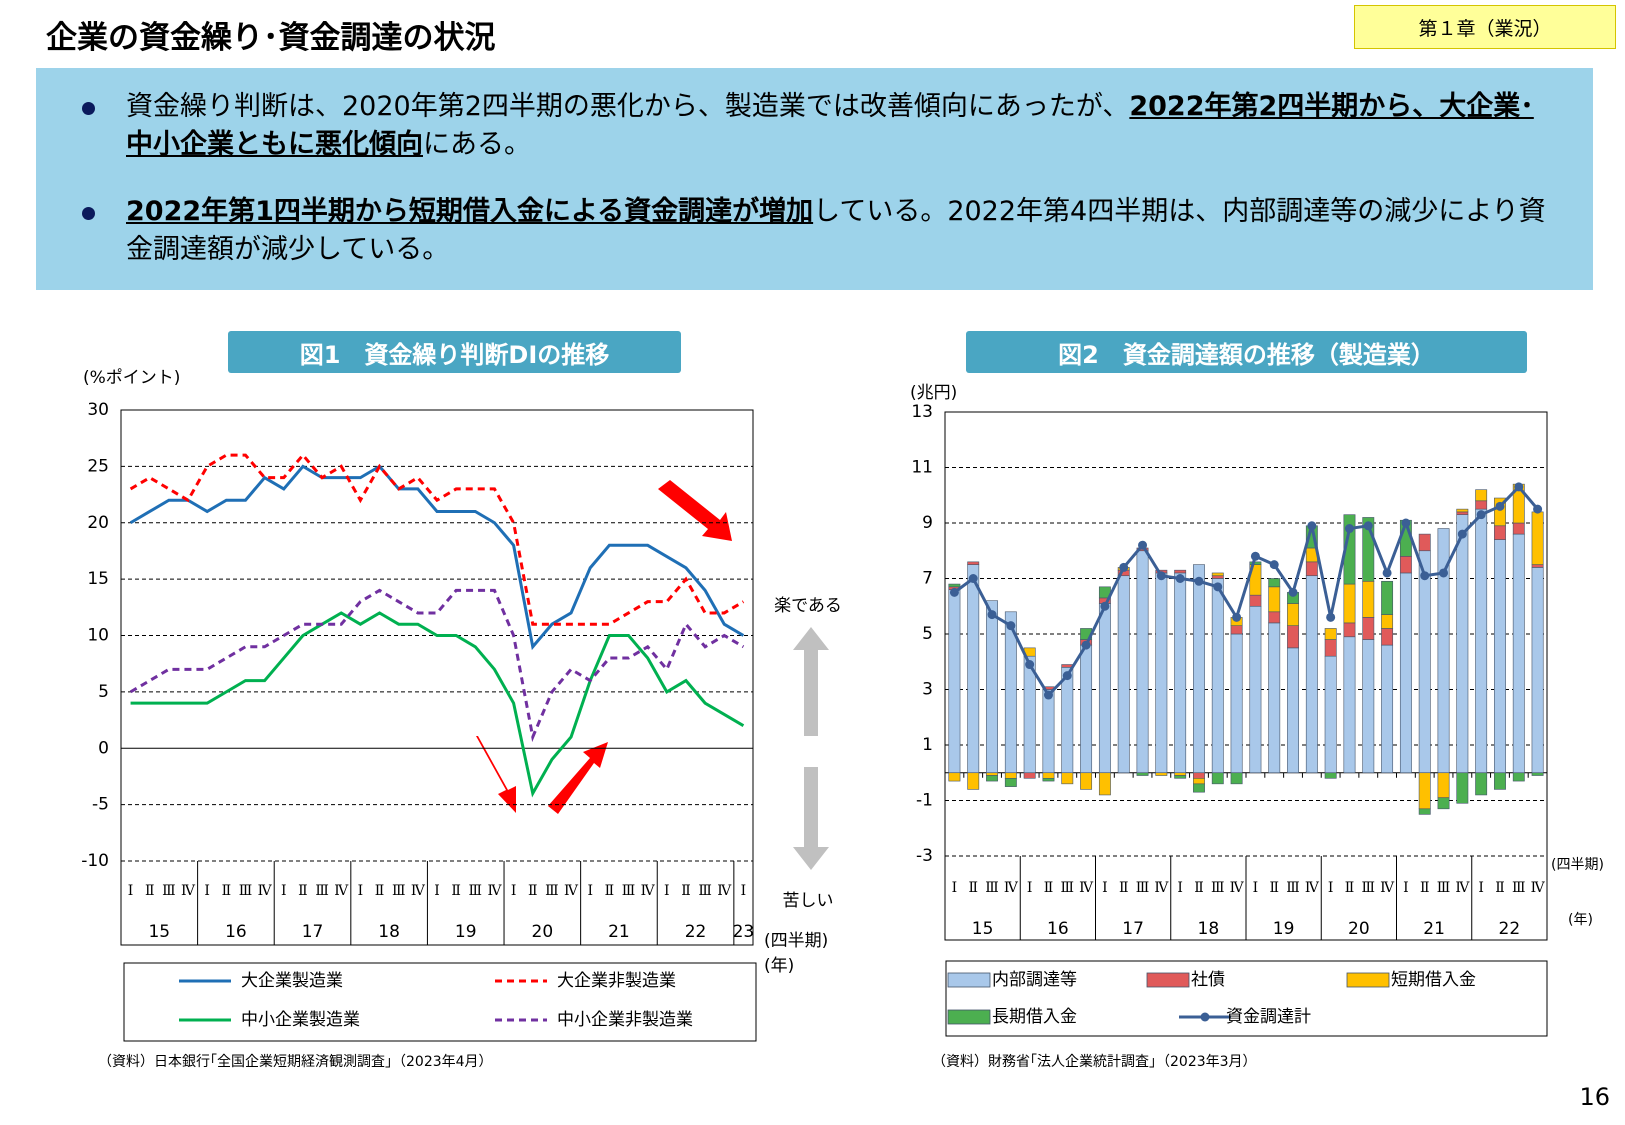 This screenshot has width=1625, height=1125. Describe the element at coordinates (983, 929) in the screenshot. I see `year-label: 15` at that location.